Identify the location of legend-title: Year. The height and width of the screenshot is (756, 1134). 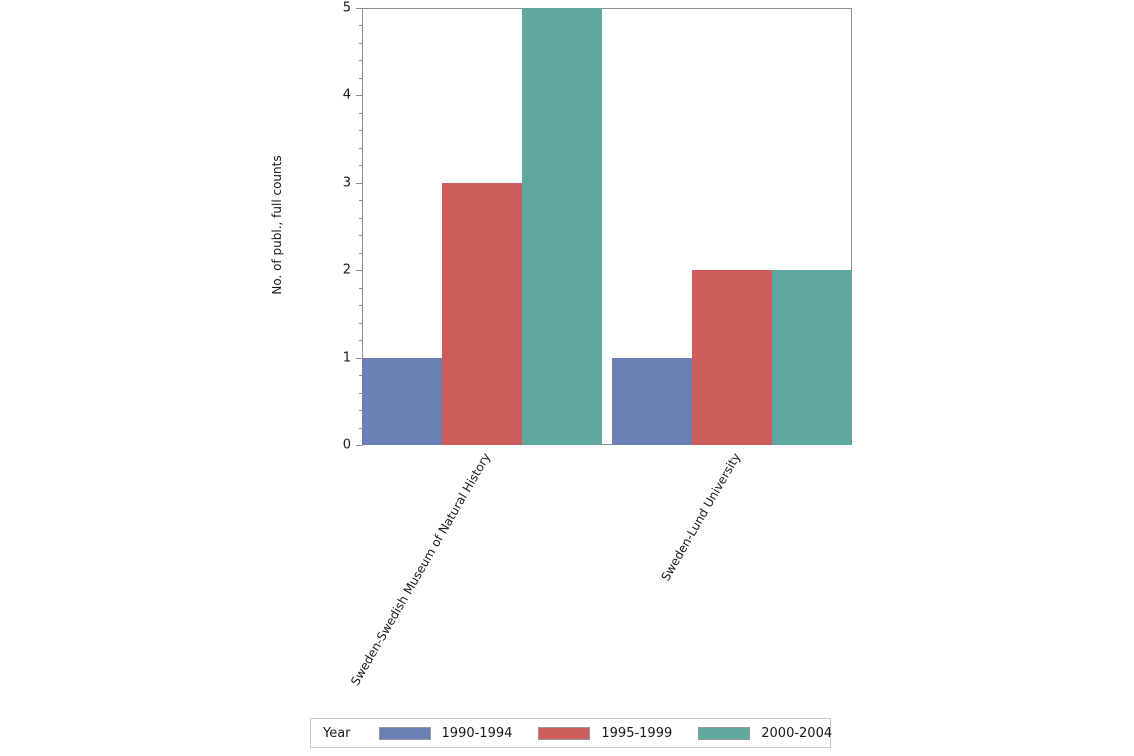
(337, 733).